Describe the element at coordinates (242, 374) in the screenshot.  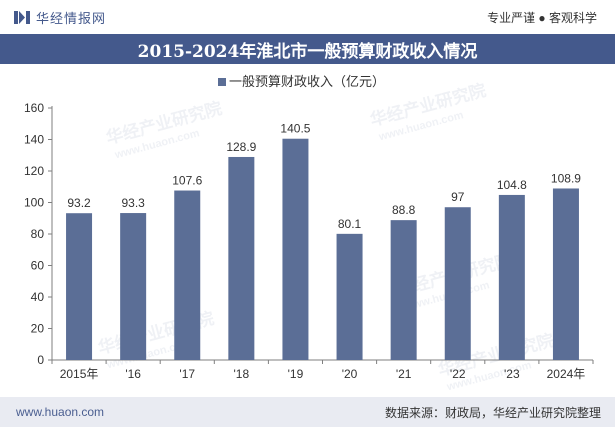
I see `x-tick-label: '18` at that location.